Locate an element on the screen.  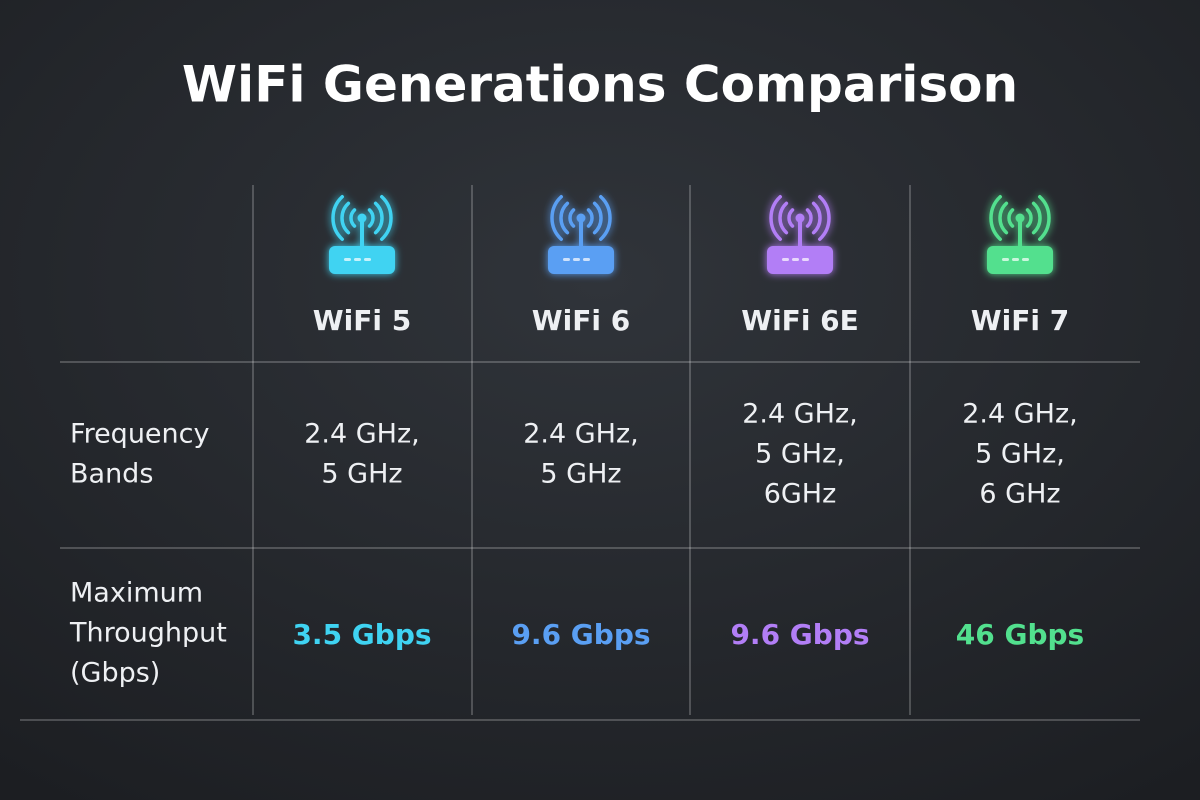
row-label: Throughput is located at coordinates (148, 633).